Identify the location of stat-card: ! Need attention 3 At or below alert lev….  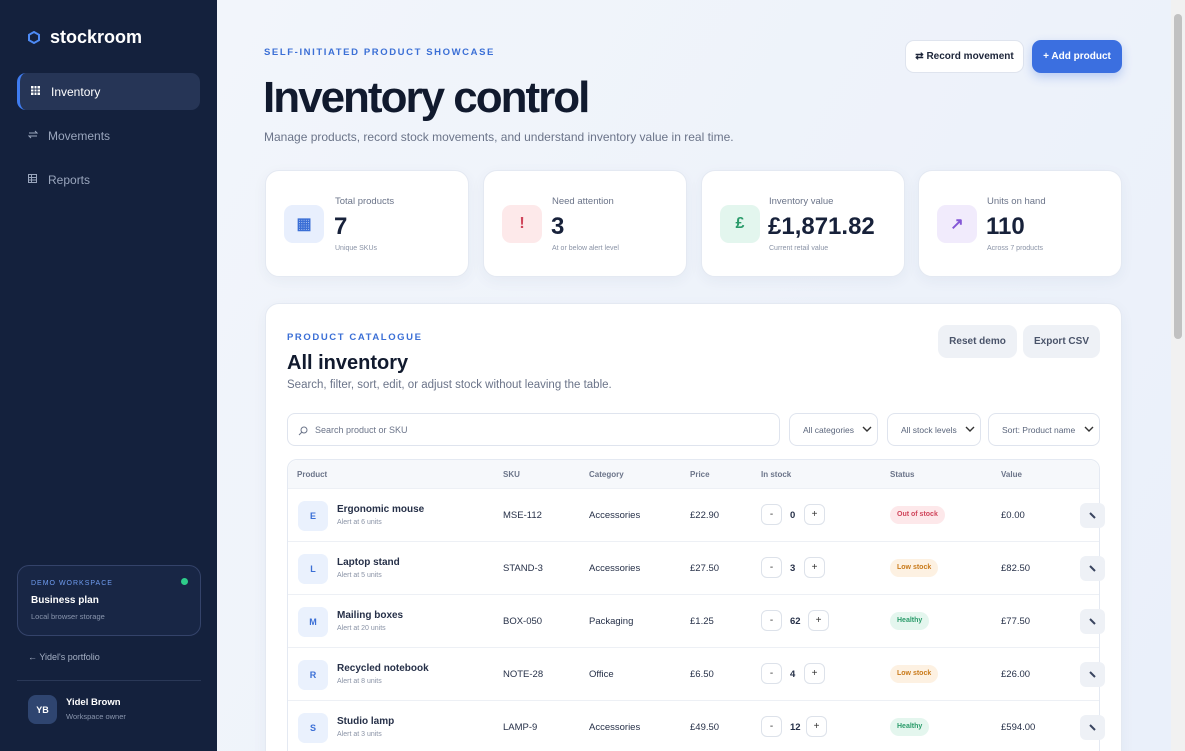
(585, 223).